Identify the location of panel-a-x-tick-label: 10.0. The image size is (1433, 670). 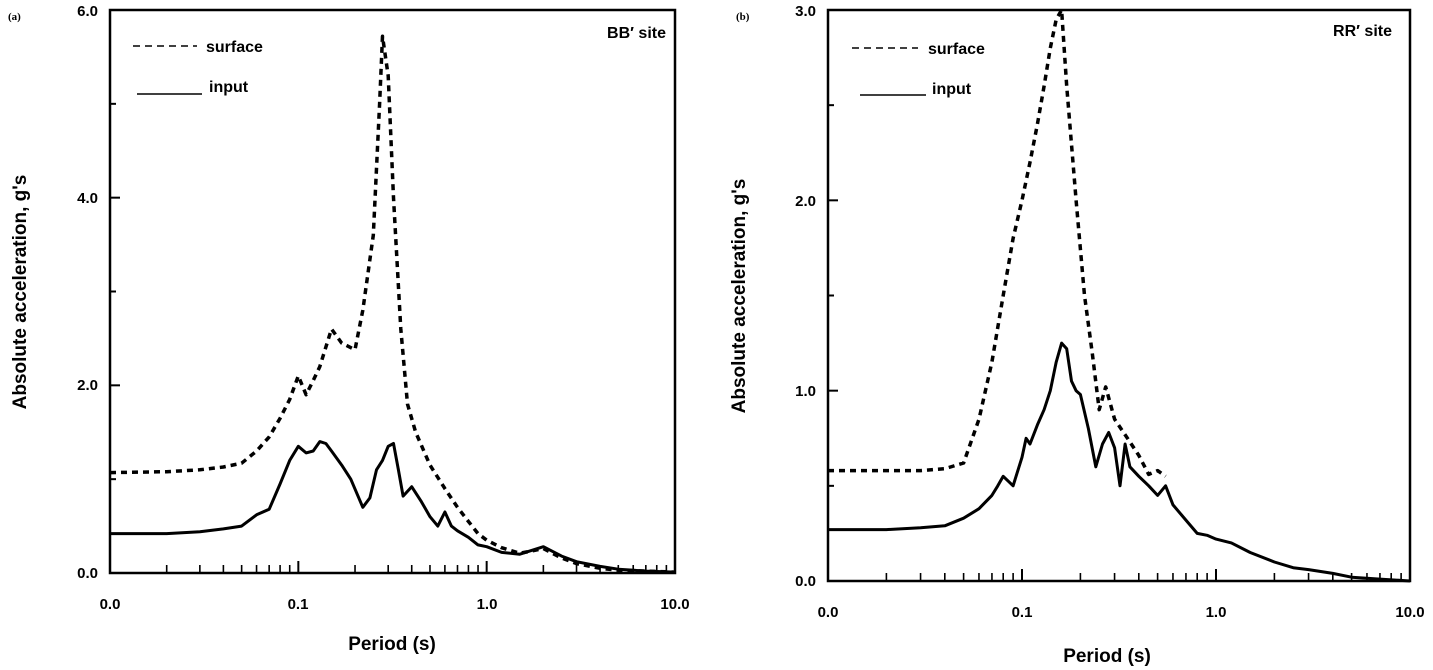
(674, 604).